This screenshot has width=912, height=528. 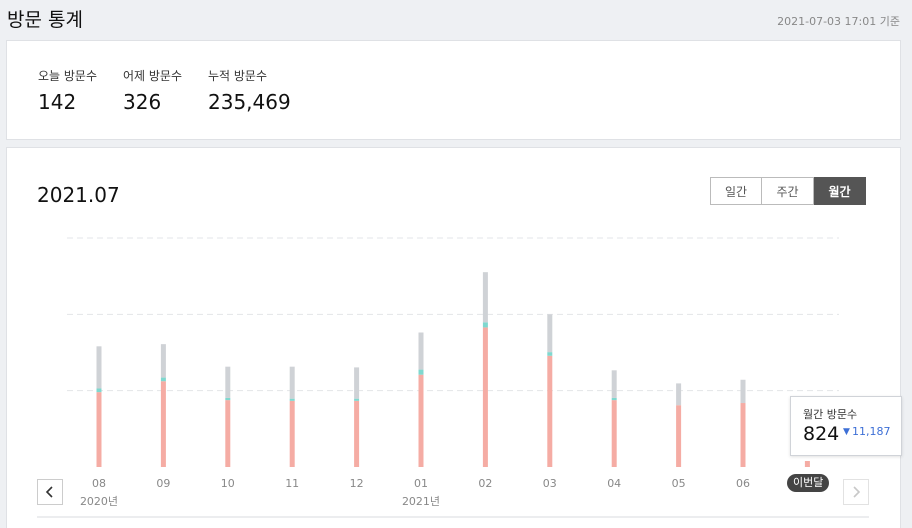 I want to click on triangle-down-icon: ▼, so click(x=846, y=432).